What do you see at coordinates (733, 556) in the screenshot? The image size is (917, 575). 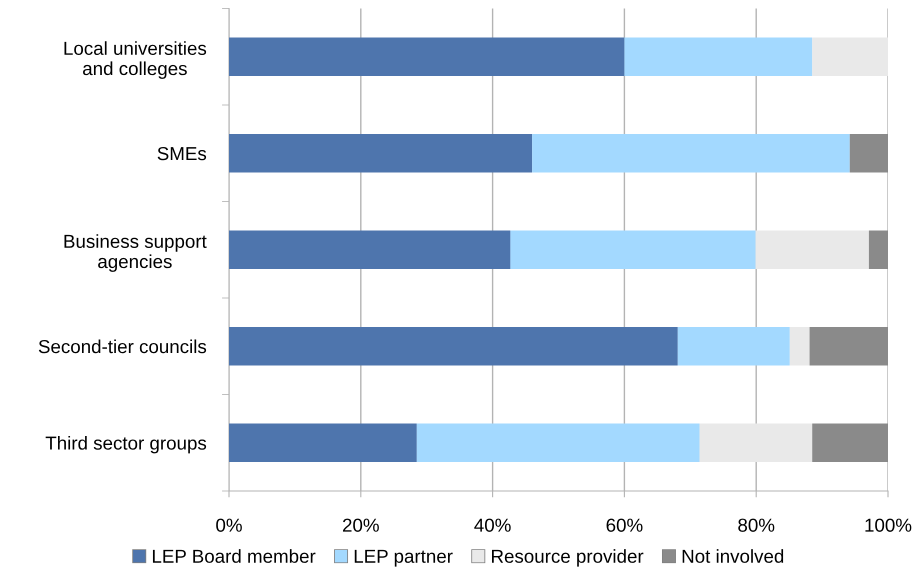 I see `legend-label: Not involved` at bounding box center [733, 556].